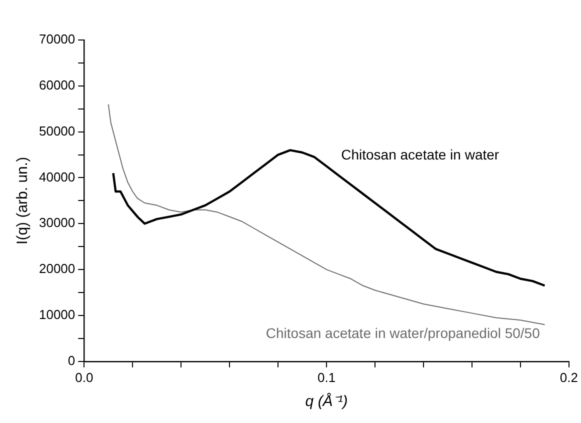 The image size is (581, 423). What do you see at coordinates (72, 360) in the screenshot?
I see `y-tick-label: 0` at bounding box center [72, 360].